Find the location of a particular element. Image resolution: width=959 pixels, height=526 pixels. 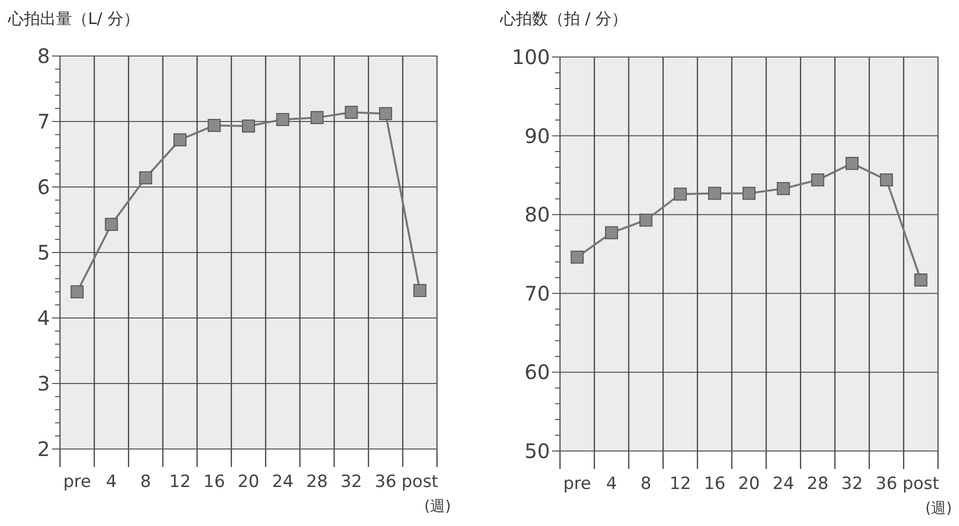

chart-title: 心拍数（拍 / 分） is located at coordinates (563, 18).